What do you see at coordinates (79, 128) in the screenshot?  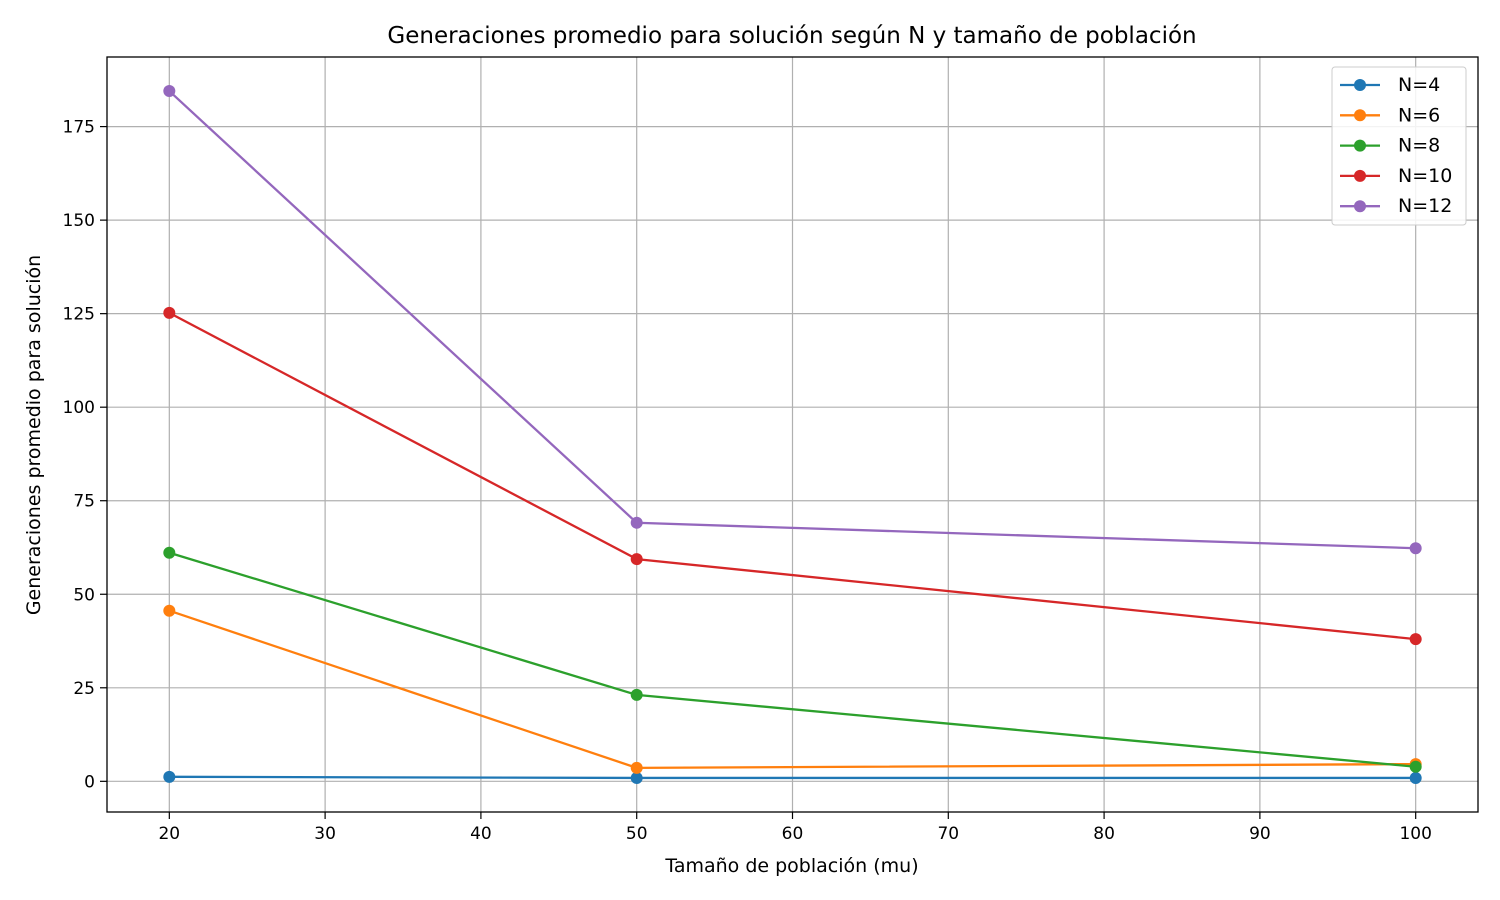 I see `y-tick-label: 175` at bounding box center [79, 128].